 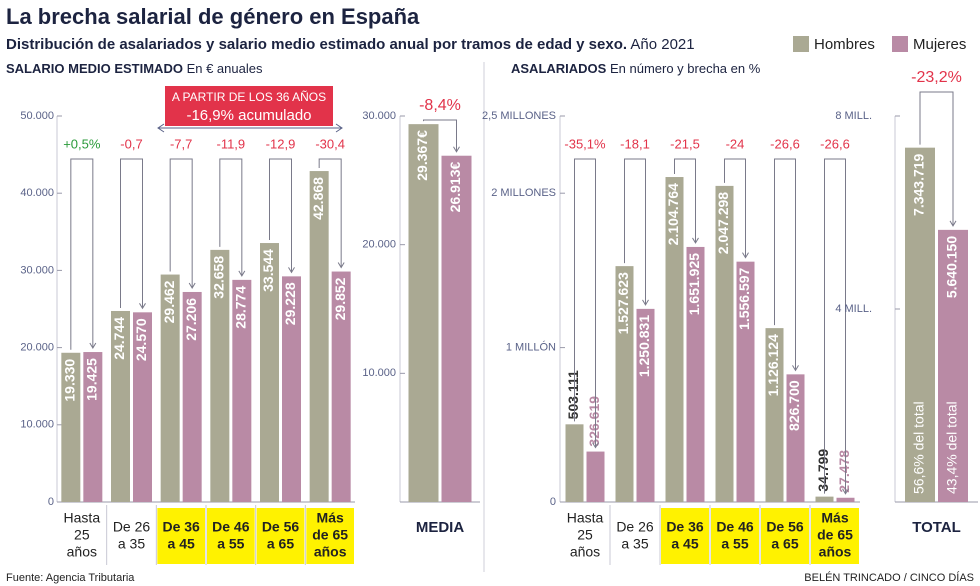 I want to click on x-tick-label: 25, so click(x=82, y=535).